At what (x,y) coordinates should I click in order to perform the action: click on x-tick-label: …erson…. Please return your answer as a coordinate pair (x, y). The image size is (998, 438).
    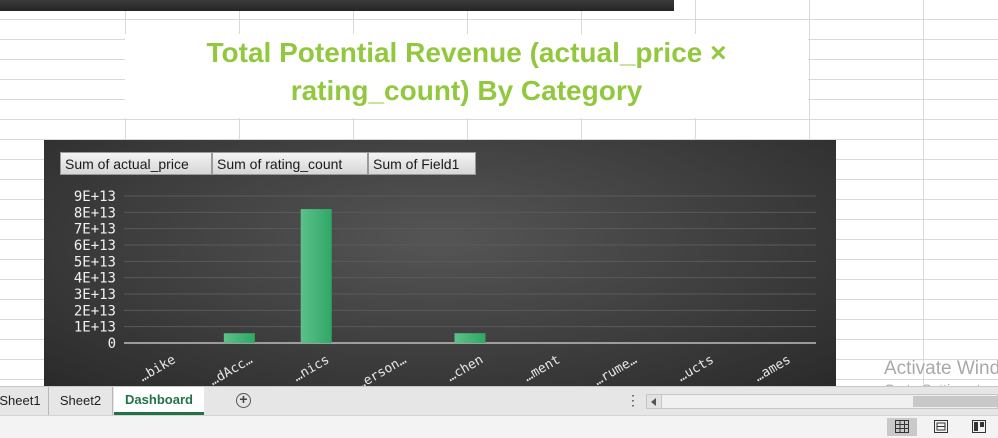
    Looking at the image, I should click on (381, 369).